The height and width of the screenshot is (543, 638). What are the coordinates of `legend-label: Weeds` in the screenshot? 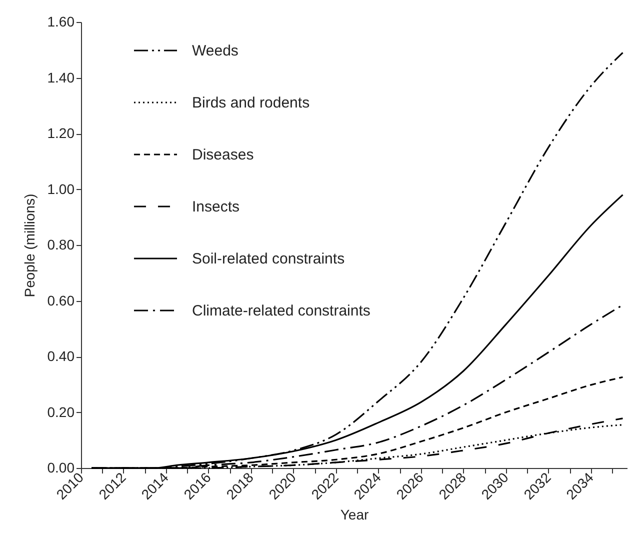 It's located at (215, 51).